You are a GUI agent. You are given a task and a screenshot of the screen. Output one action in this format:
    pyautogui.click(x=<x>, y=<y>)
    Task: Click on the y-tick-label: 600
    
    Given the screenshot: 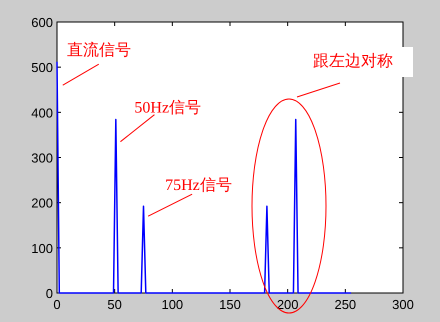 What is the action you would take?
    pyautogui.click(x=42, y=22)
    